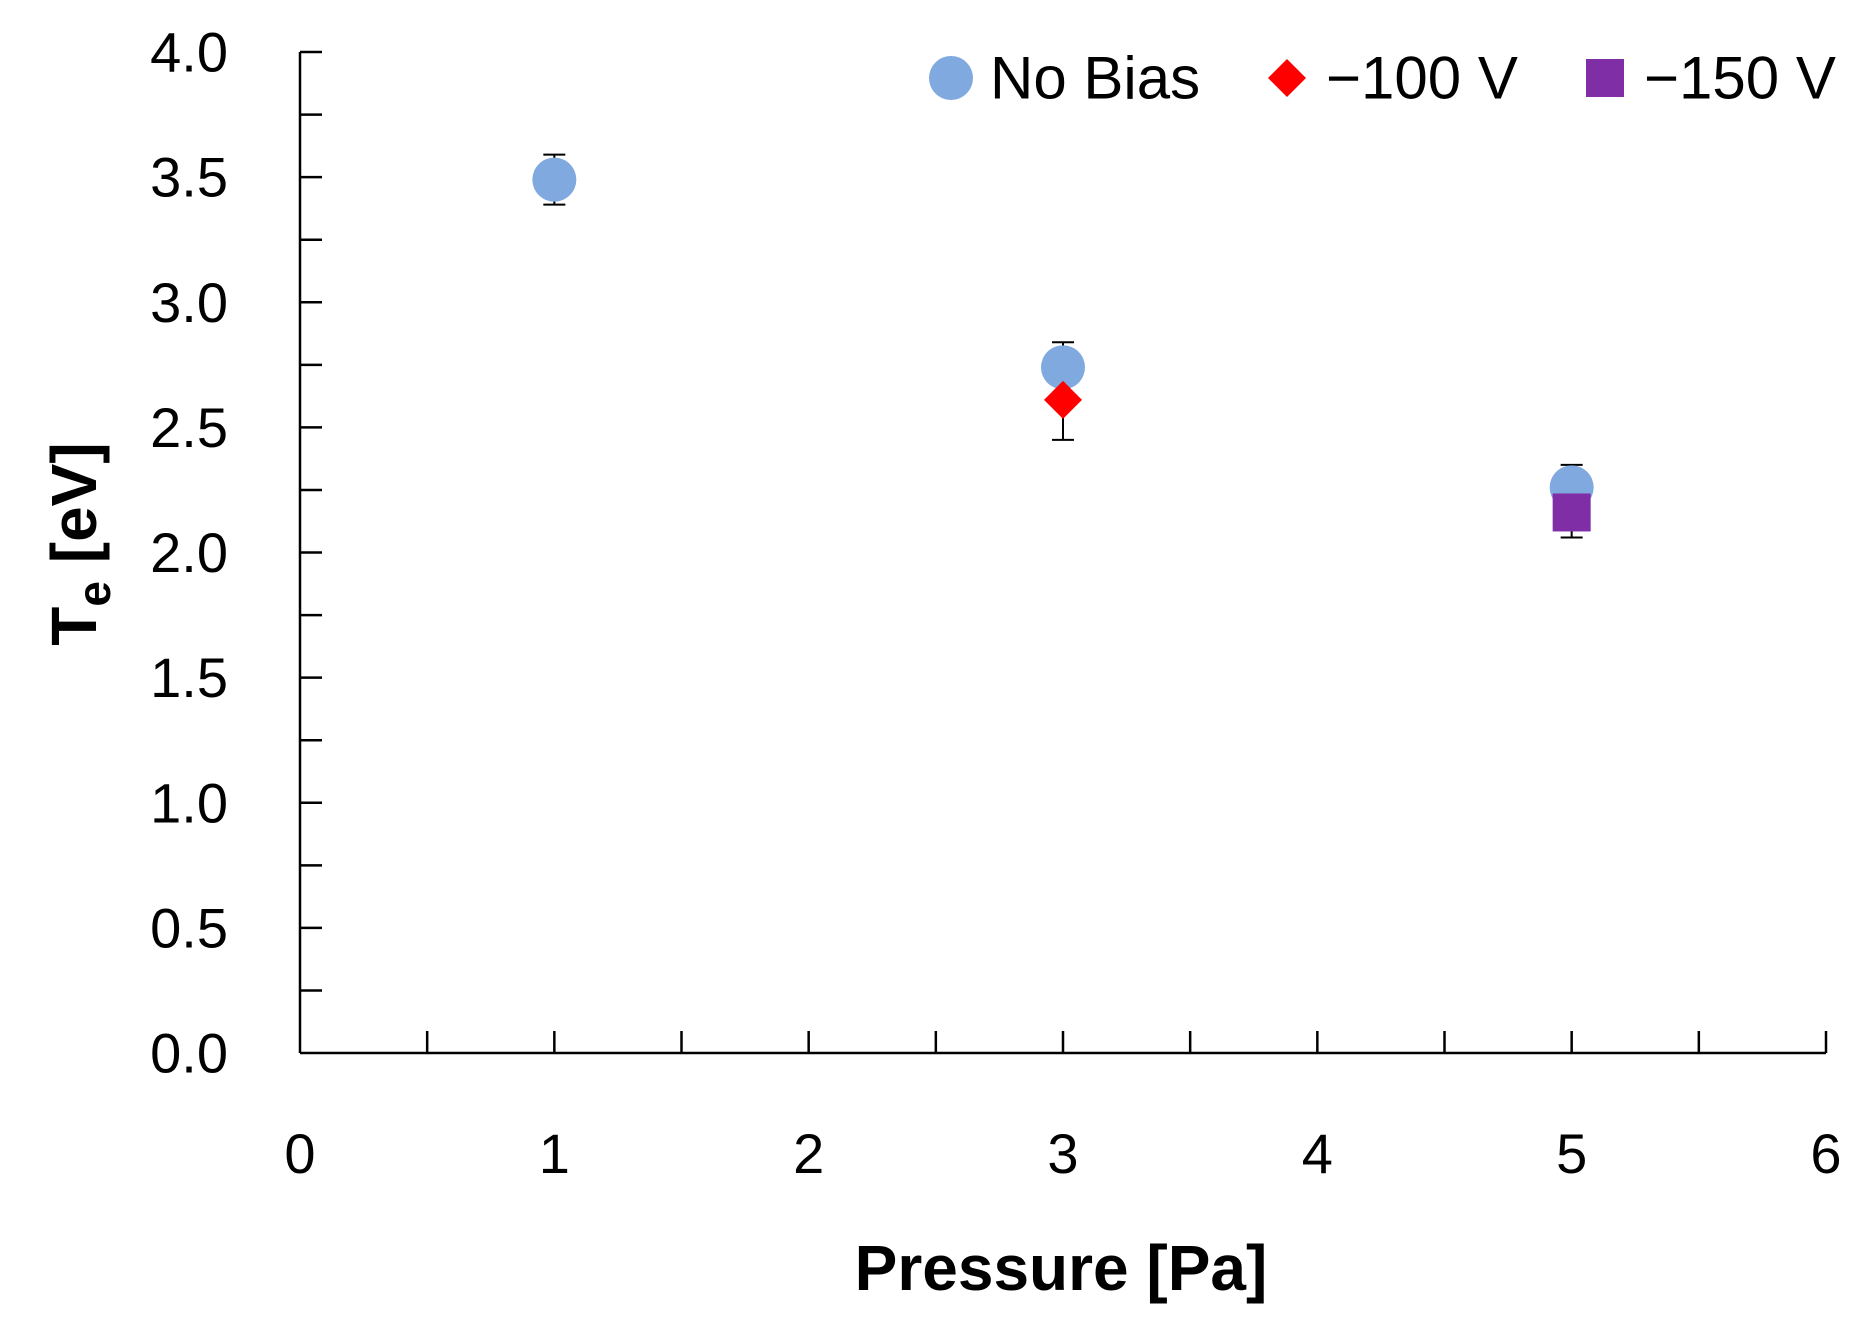  What do you see at coordinates (1061, 1268) in the screenshot?
I see `x-axis-title: Pressure [Pa]` at bounding box center [1061, 1268].